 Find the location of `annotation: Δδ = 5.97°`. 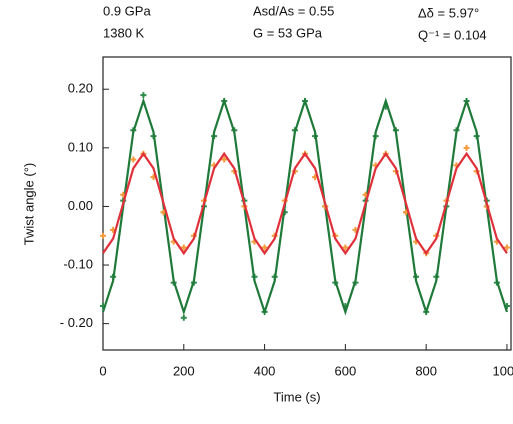

annotation: Δδ = 5.97° is located at coordinates (448, 12).